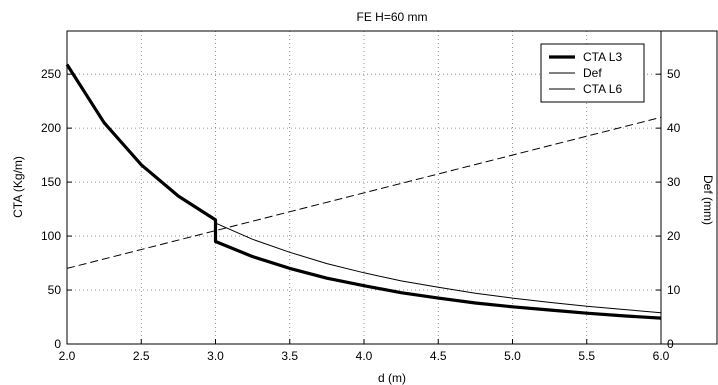  I want to click on x-tick-label: 5.5, so click(586, 356).